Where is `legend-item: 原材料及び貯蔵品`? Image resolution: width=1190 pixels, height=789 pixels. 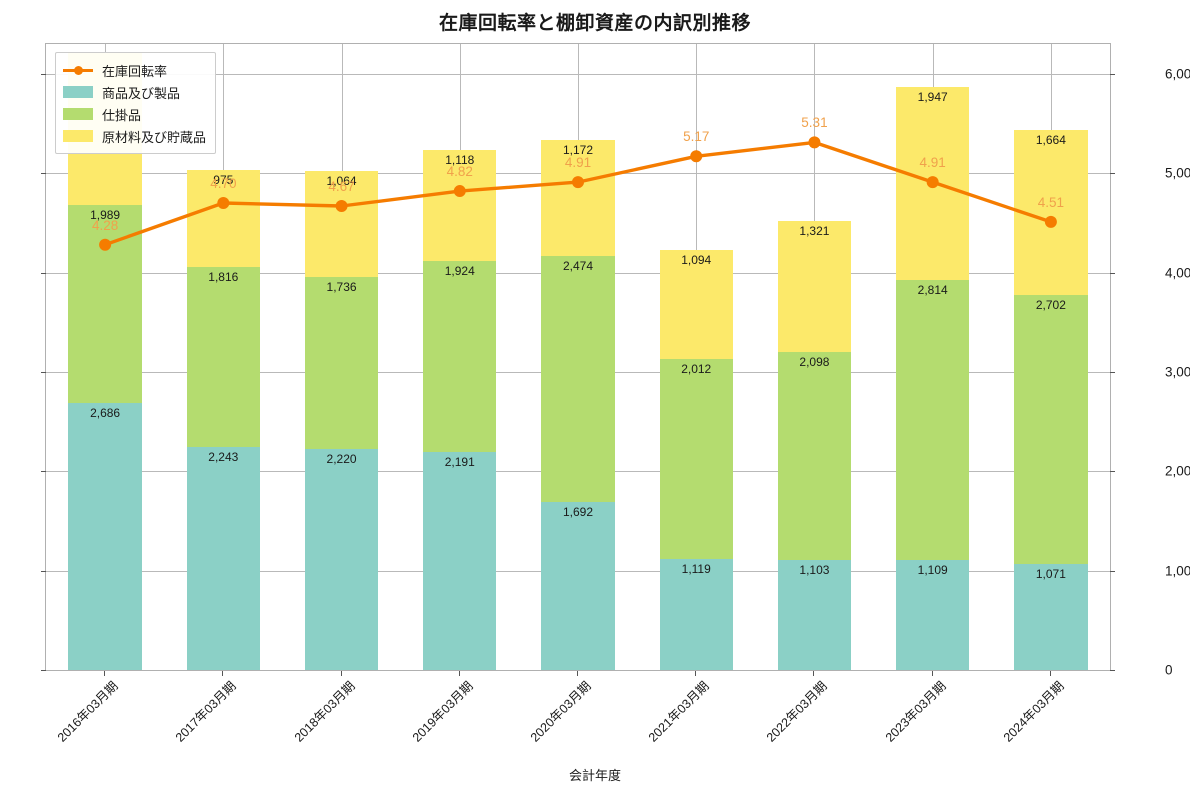
legend-item: 原材料及び貯蔵品 is located at coordinates (134, 136).